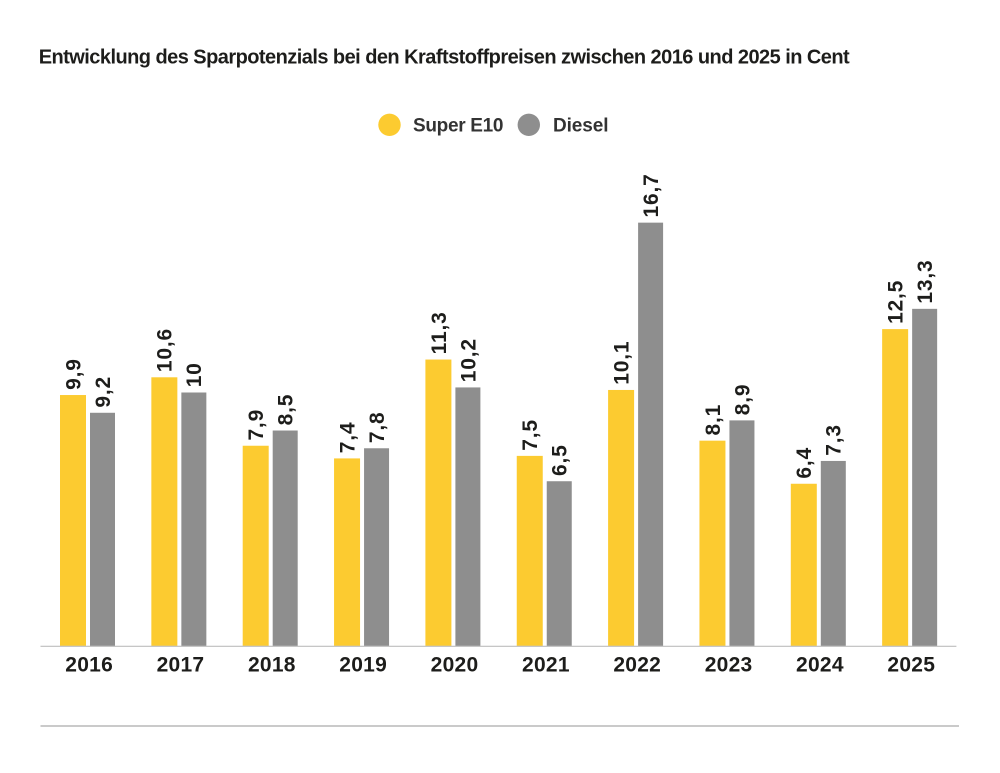 This screenshot has height=773, width=1000. Describe the element at coordinates (73, 374) in the screenshot. I see `svg-text: 9,9` at that location.